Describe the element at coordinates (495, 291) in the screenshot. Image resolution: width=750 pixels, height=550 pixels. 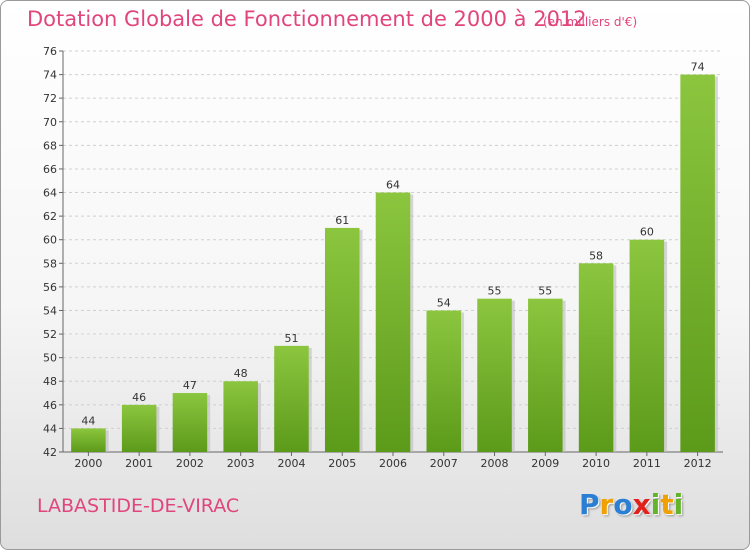
I see `data-label-2008: 55` at that location.